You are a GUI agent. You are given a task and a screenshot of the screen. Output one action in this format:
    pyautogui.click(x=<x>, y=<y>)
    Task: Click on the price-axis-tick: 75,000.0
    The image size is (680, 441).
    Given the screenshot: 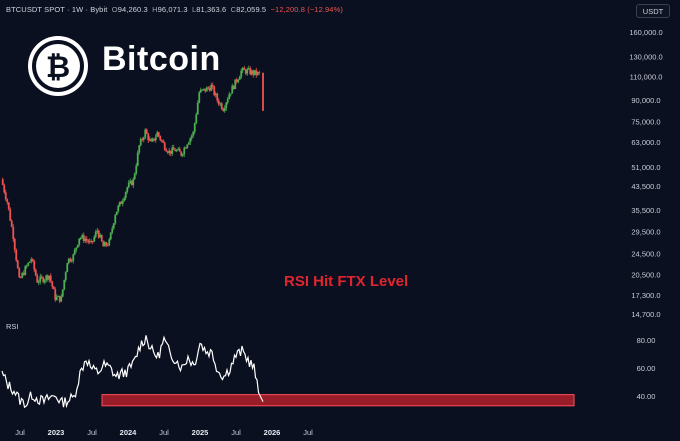 What is the action you would take?
    pyautogui.click(x=645, y=122)
    